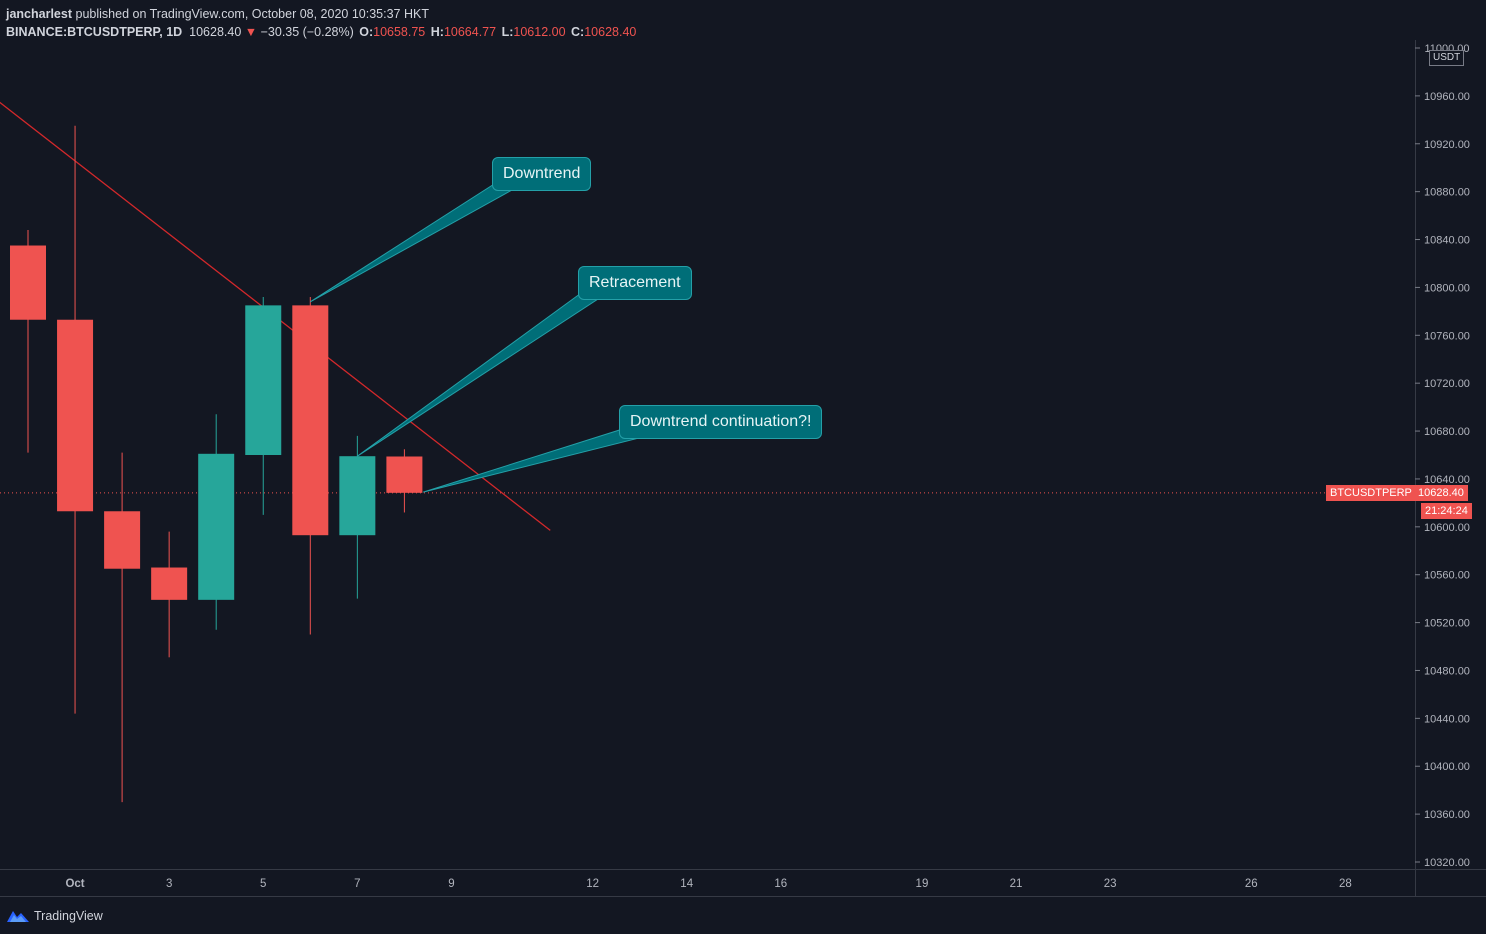  I want to click on time-tick-label: 26, so click(1251, 884).